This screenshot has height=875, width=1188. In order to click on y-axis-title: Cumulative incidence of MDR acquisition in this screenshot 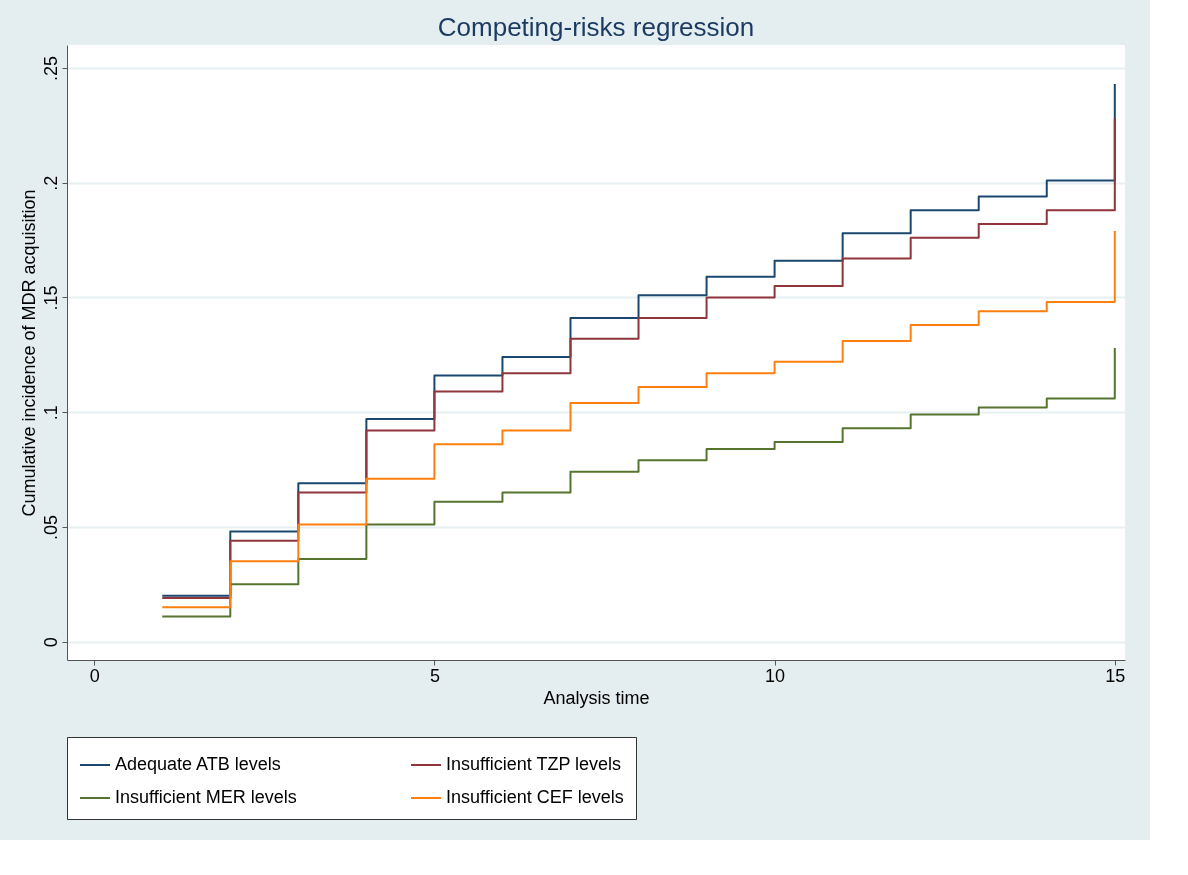, I will do `click(28, 353)`.